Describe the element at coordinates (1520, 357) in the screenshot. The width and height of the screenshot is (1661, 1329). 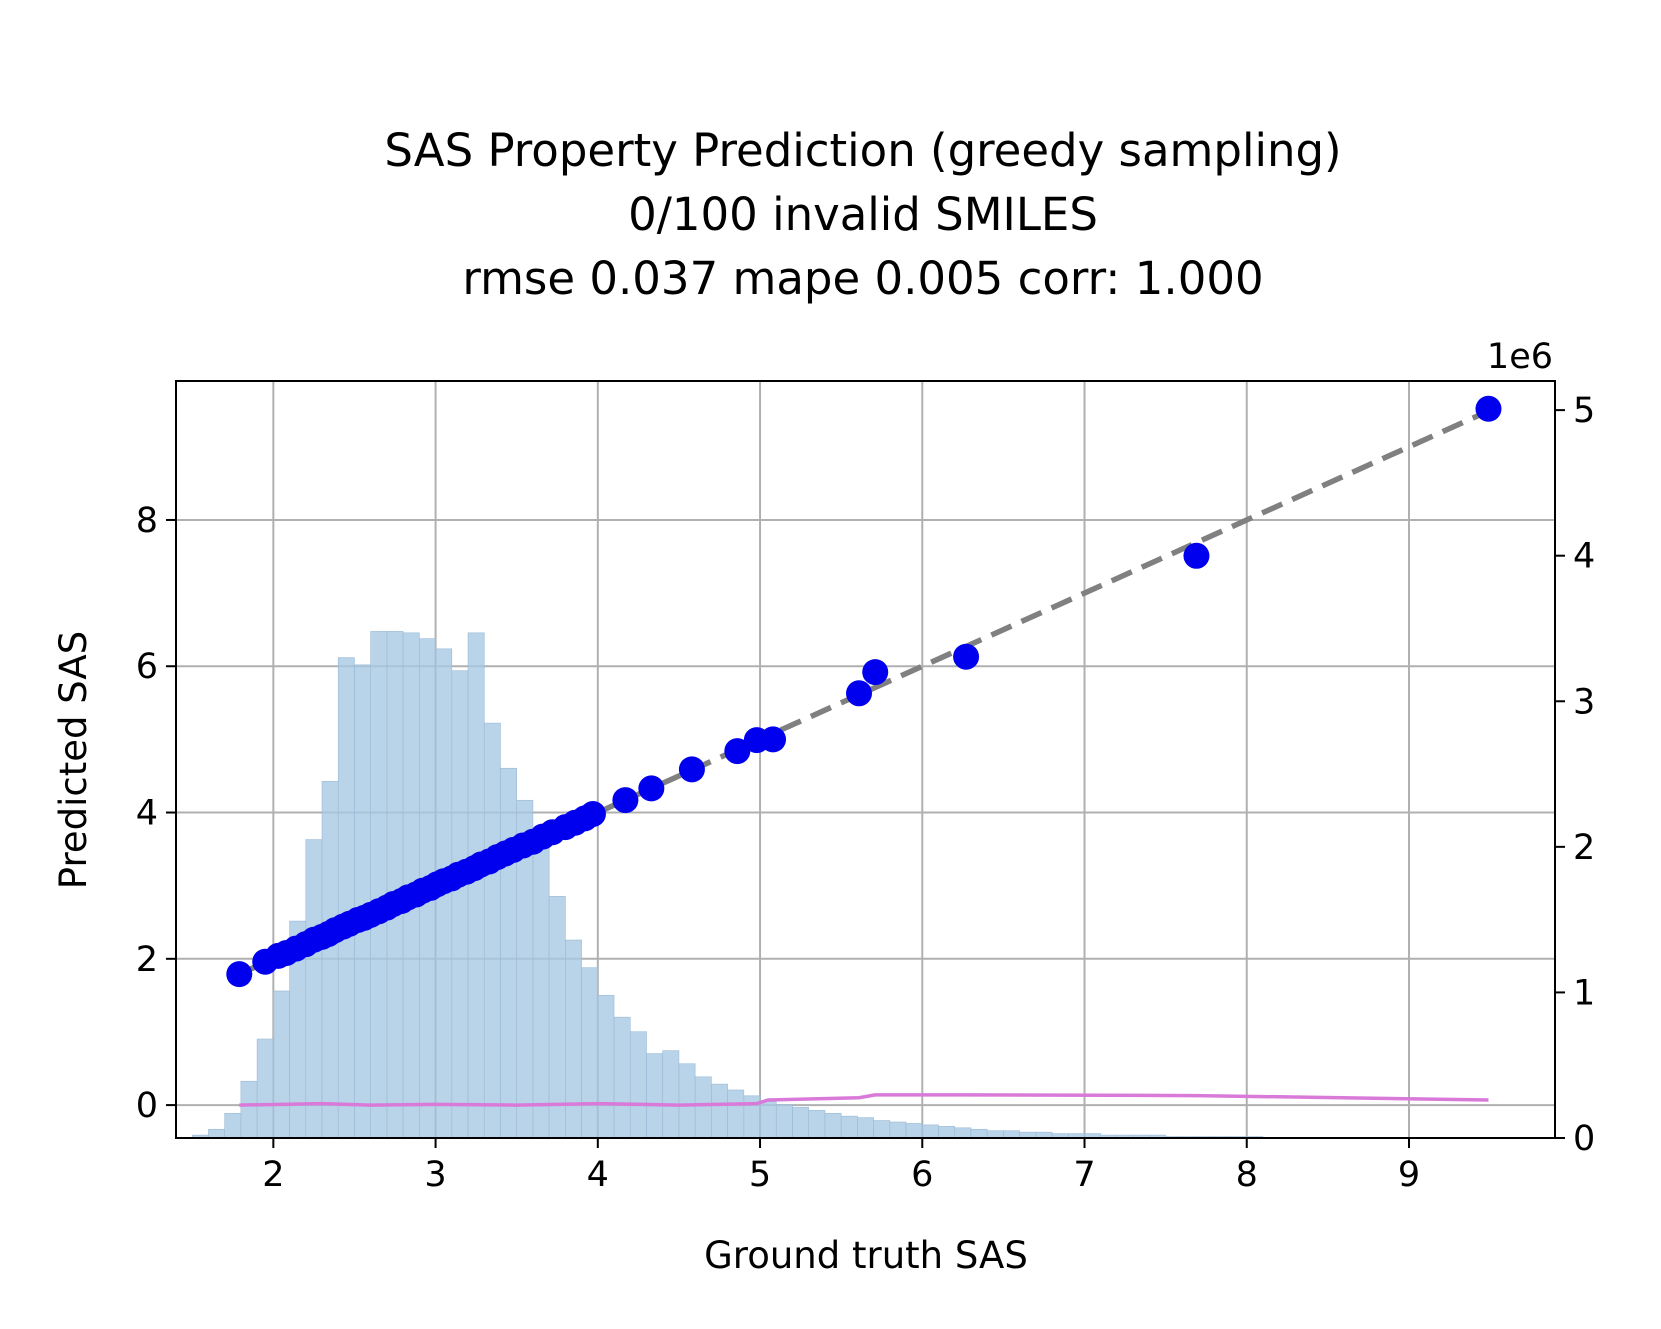
I see `y2-offset-label: 1e6` at that location.